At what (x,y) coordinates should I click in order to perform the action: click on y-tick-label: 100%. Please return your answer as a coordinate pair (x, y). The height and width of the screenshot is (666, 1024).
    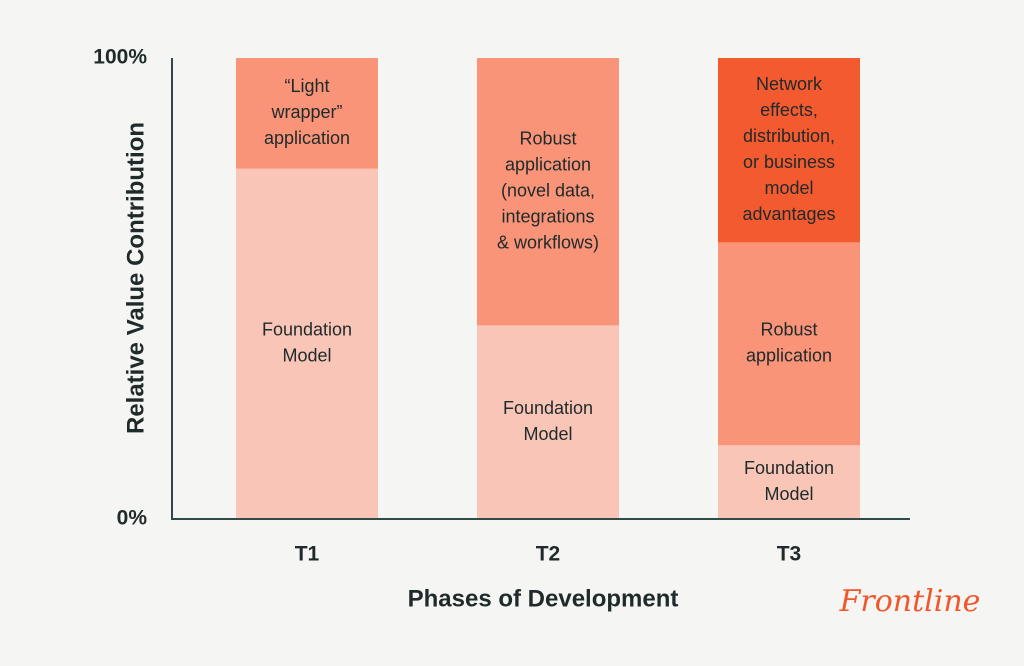
    Looking at the image, I should click on (120, 57).